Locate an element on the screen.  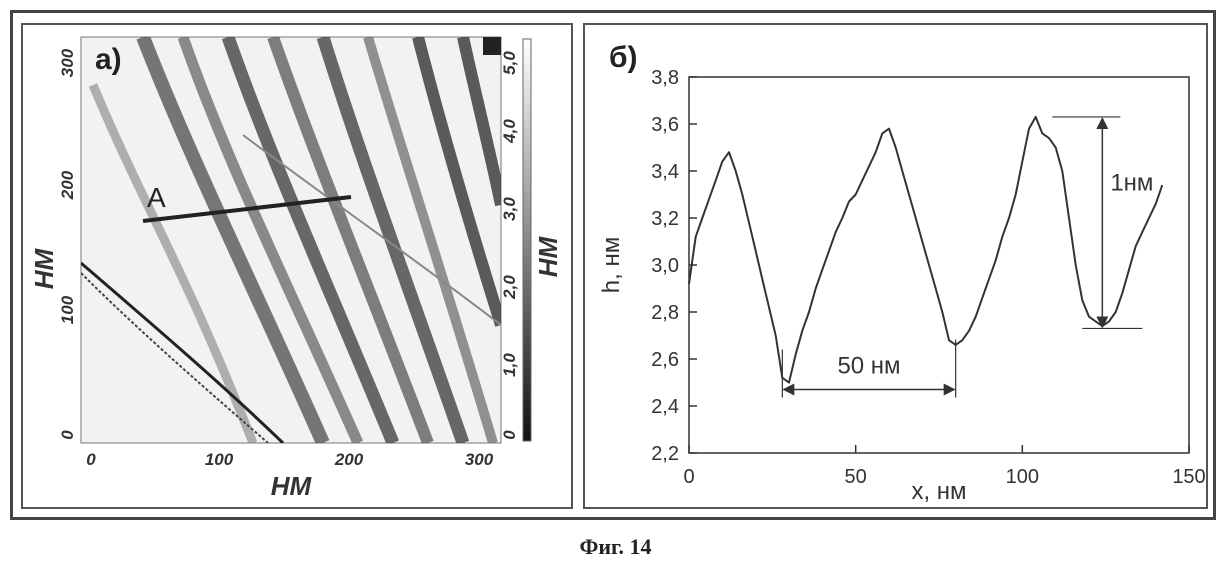
height-annotation-label: 1нм is located at coordinates (1131, 183).